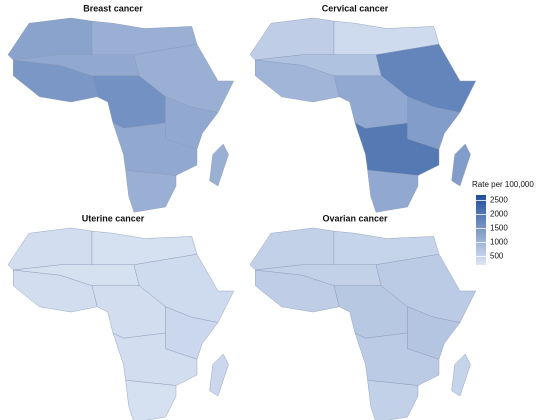 The height and width of the screenshot is (420, 550). I want to click on colorbar, so click(481, 230).